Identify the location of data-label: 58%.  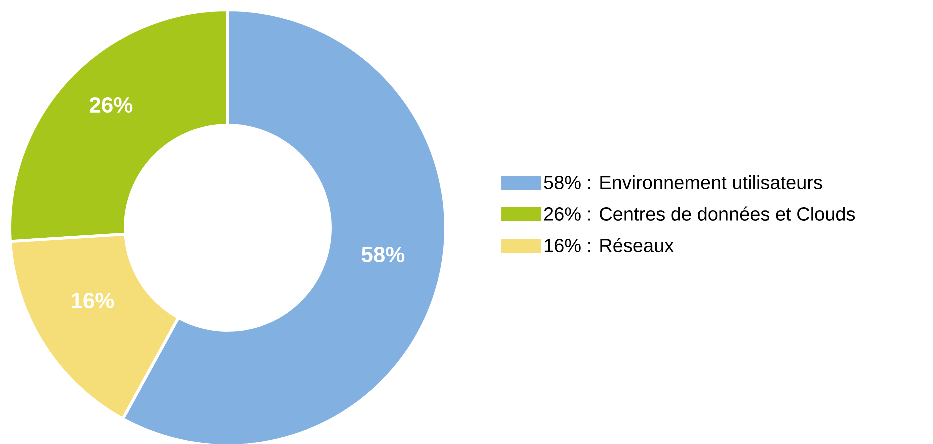
(383, 254).